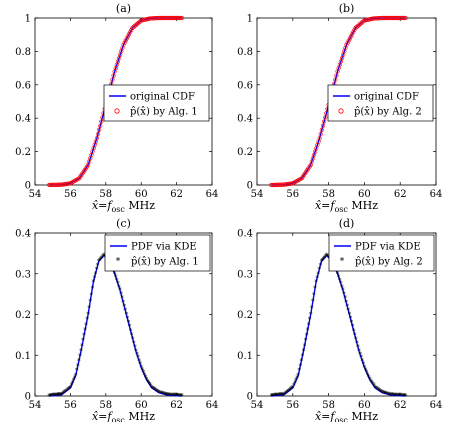  Describe the element at coordinates (105, 194) in the screenshot. I see `x-tick-label: 58` at that location.